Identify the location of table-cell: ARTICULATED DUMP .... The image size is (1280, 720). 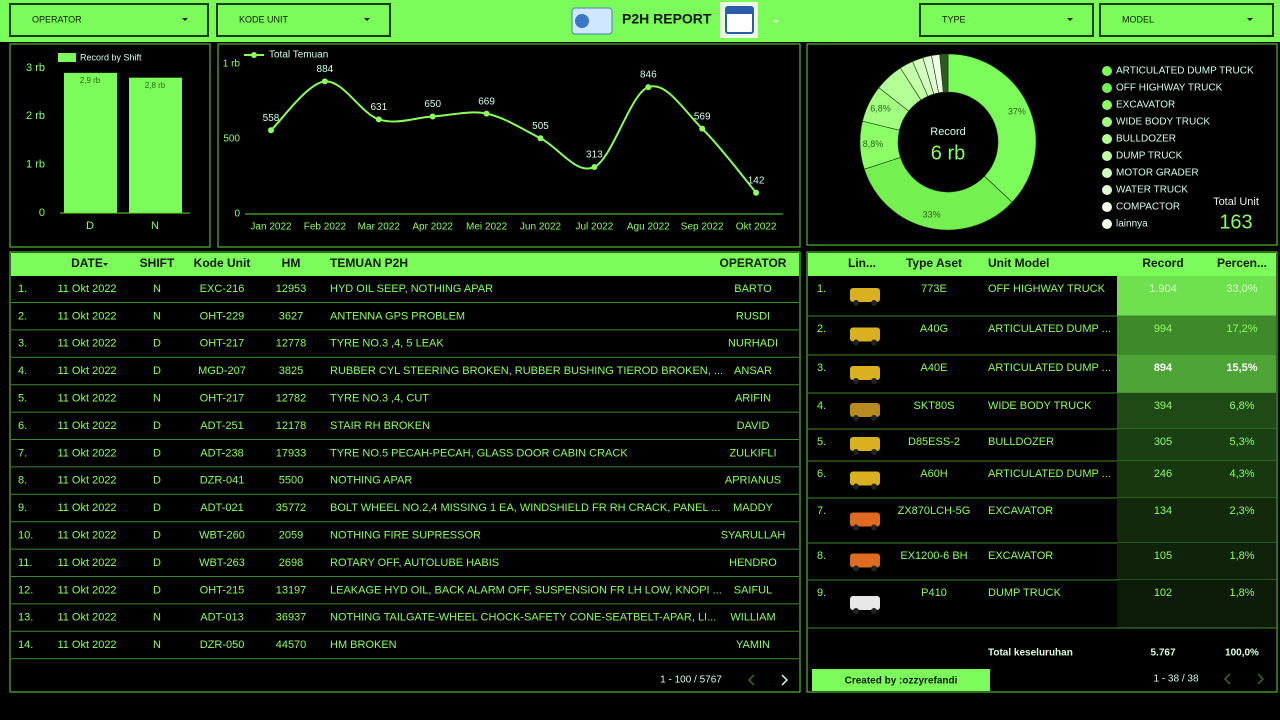
(1049, 474).